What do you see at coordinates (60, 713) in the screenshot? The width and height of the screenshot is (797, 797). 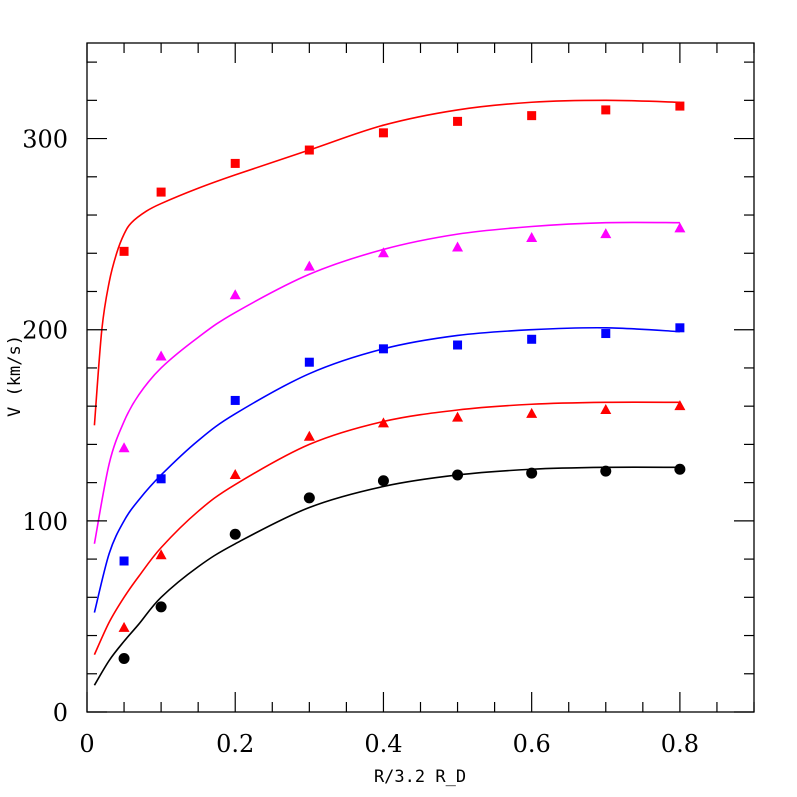 I see `y-tick-label: 0` at bounding box center [60, 713].